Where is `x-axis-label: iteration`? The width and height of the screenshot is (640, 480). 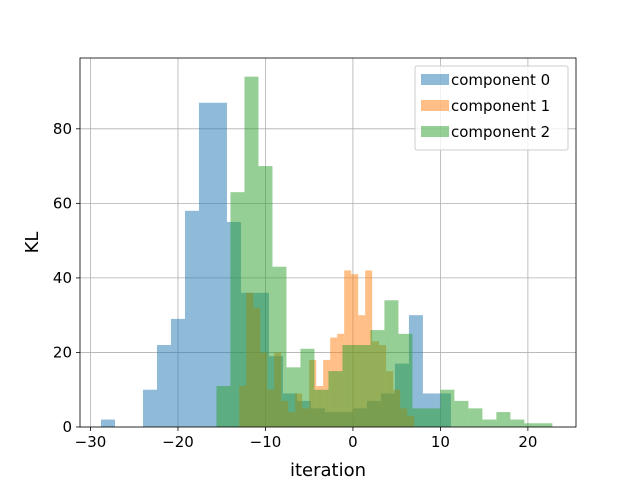 x-axis-label: iteration is located at coordinates (328, 470).